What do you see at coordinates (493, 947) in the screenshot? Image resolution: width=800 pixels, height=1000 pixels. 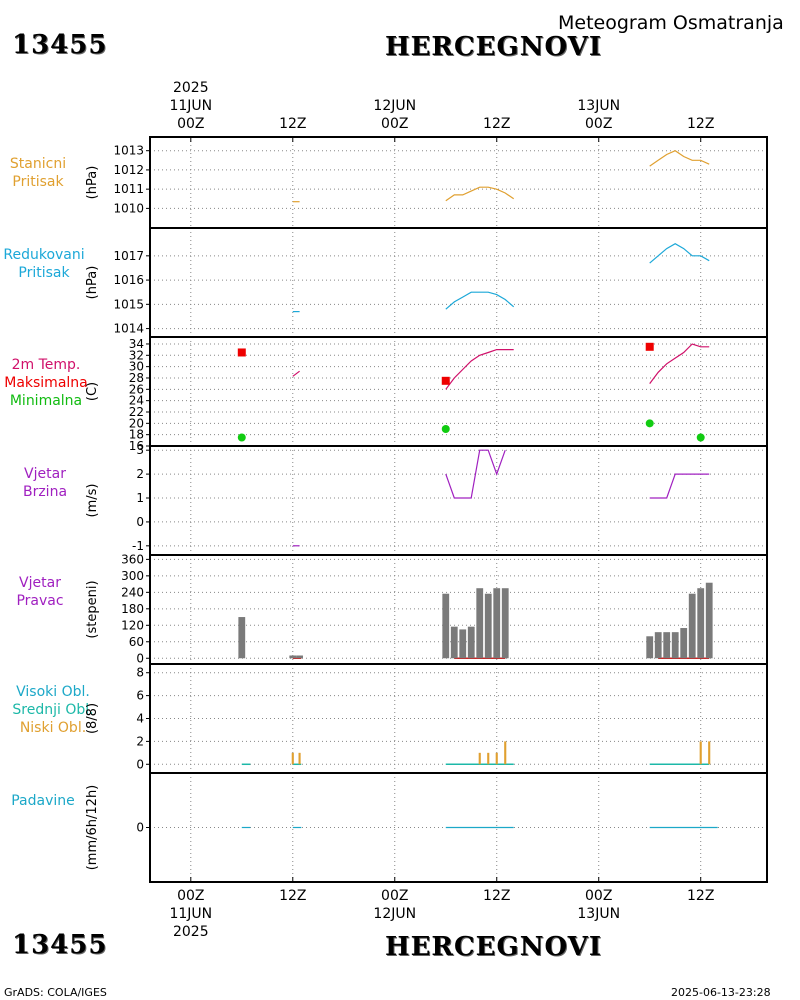 I see `station-name-bottom: HERCEGNOVI` at bounding box center [493, 947].